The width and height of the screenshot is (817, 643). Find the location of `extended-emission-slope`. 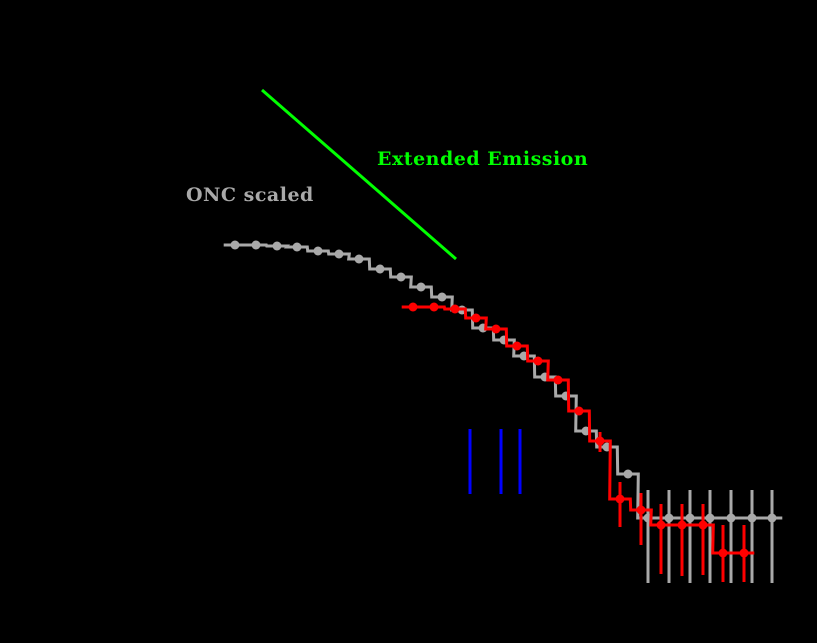

extended-emission-slope is located at coordinates (359, 174).